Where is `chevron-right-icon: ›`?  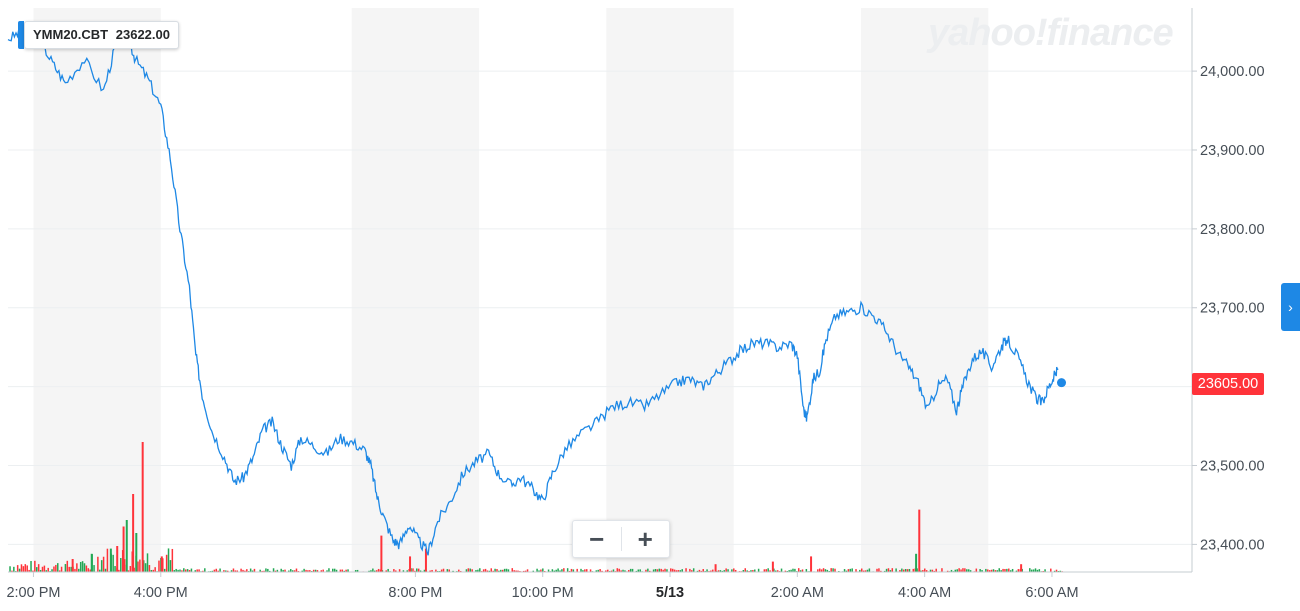 chevron-right-icon: › is located at coordinates (1290, 307).